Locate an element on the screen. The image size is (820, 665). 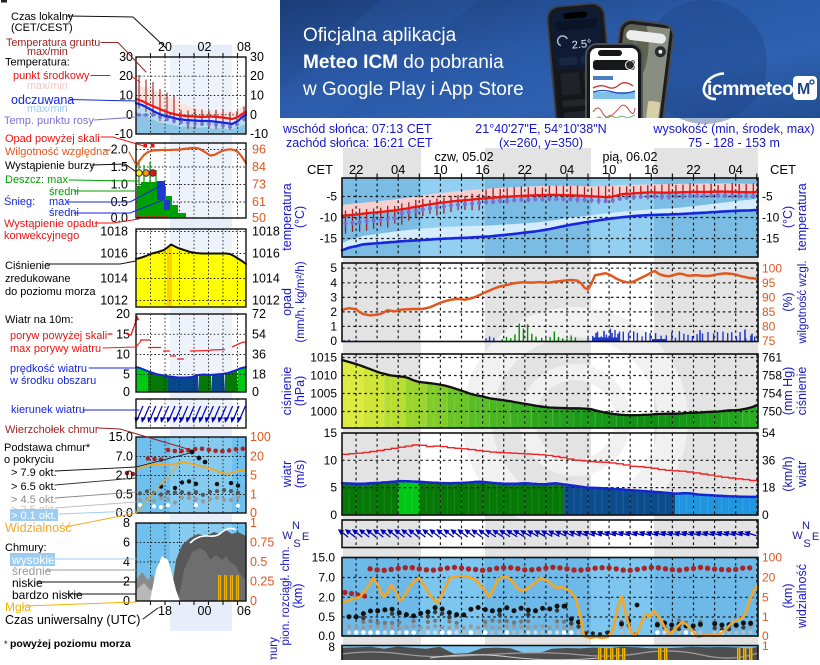
svg-text: czw, 05.02 is located at coordinates (463, 157).